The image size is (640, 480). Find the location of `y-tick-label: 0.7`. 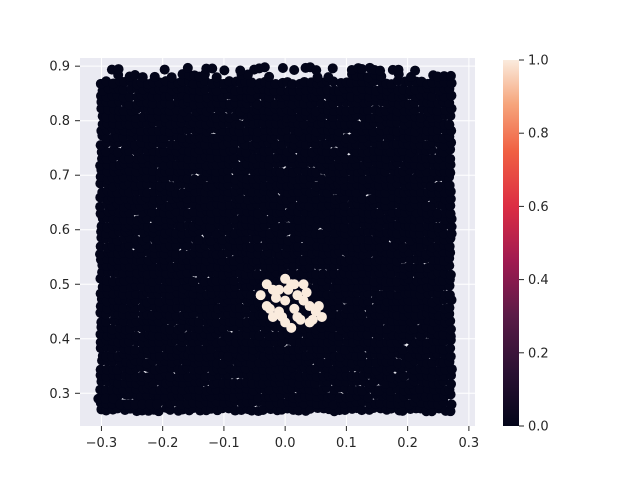

y-tick-label: 0.7 is located at coordinates (59, 176).